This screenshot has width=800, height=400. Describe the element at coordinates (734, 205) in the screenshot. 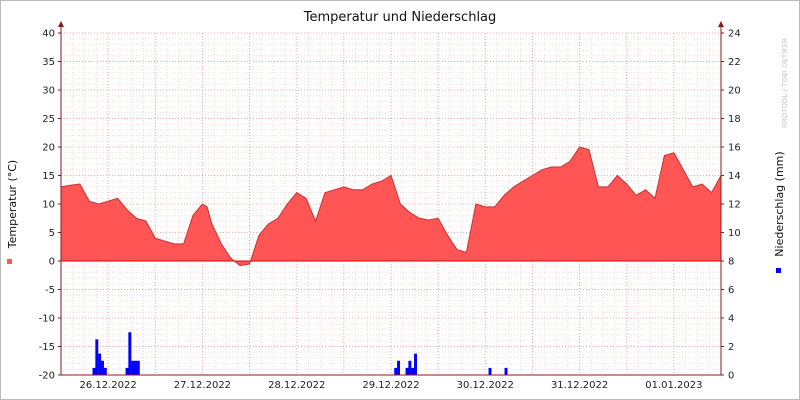

I see `right-tick-label: 12` at that location.